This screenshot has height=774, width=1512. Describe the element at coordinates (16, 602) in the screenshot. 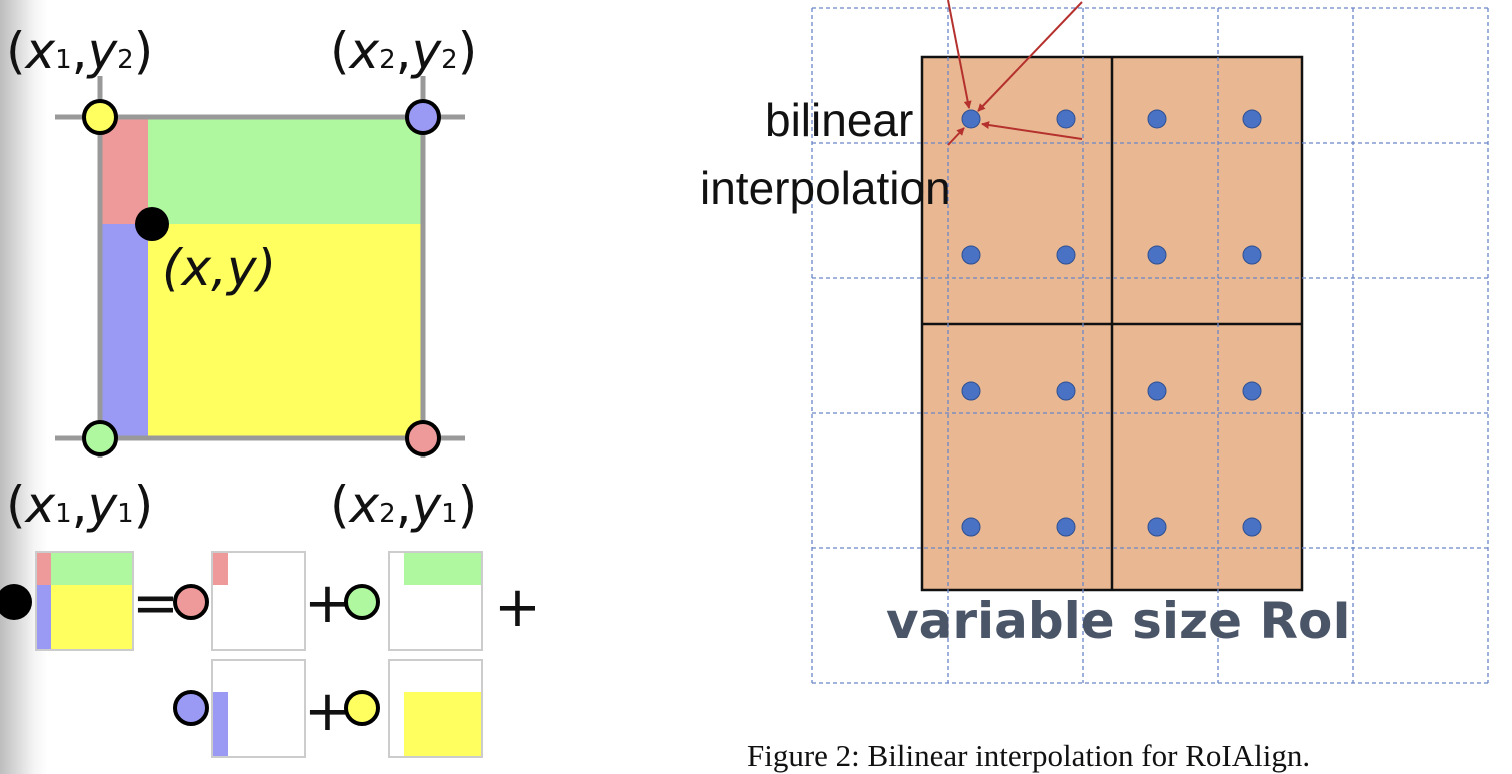

I see `interpolated-point-icon` at that location.